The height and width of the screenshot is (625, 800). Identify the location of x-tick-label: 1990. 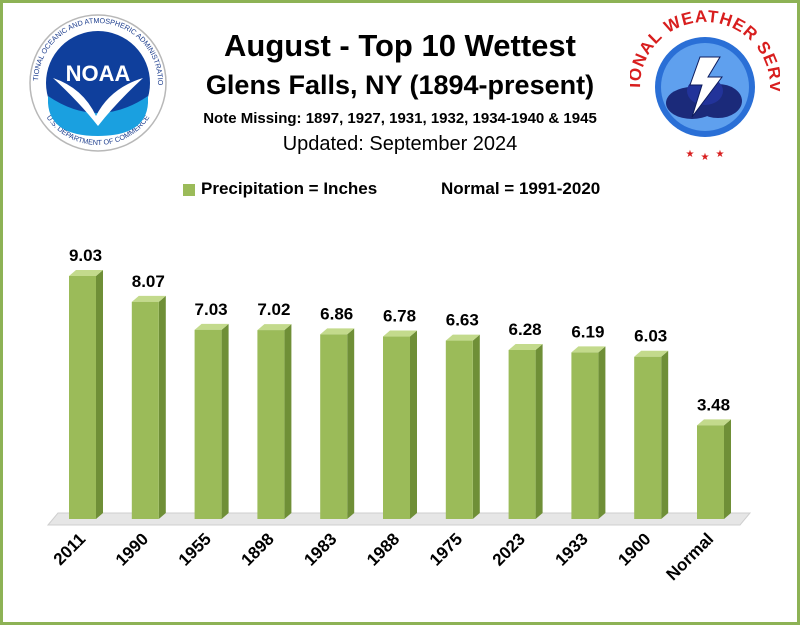
(132, 549).